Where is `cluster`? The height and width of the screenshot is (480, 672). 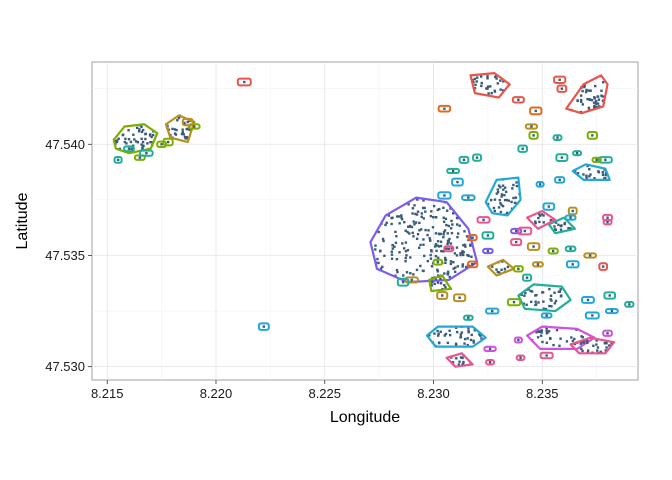 cluster is located at coordinates (440, 283).